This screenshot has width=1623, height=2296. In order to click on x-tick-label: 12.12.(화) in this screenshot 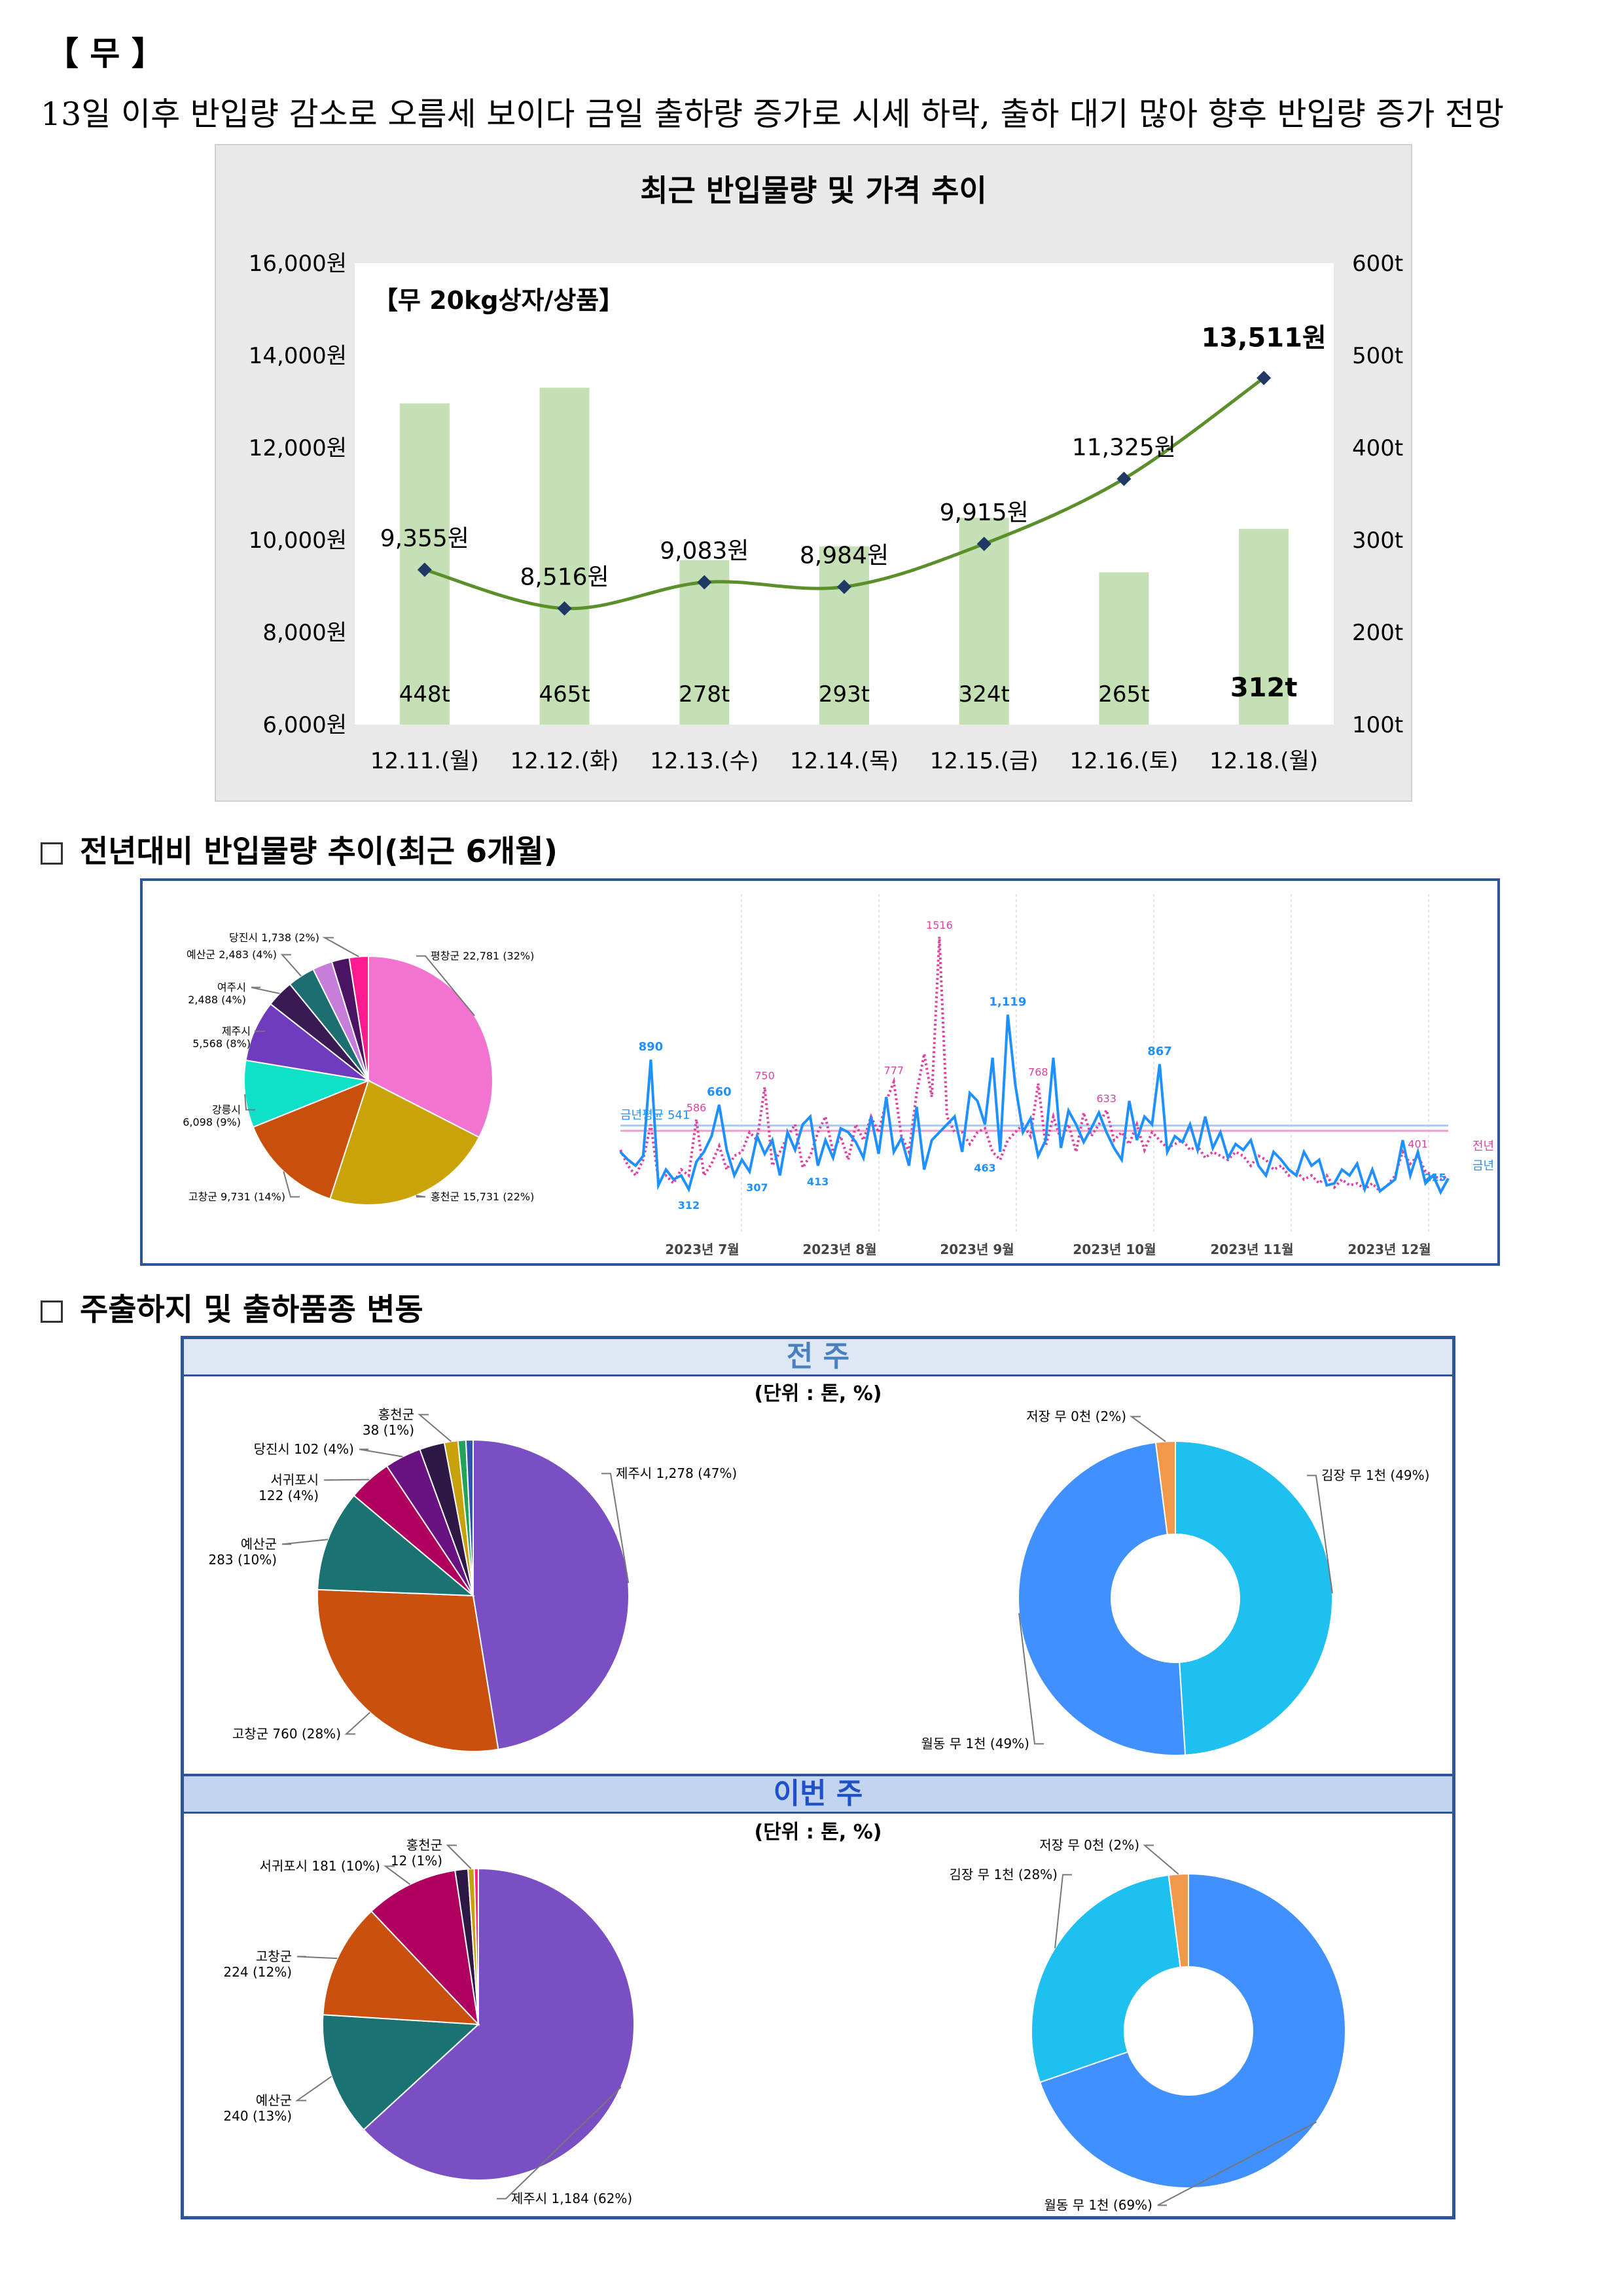, I will do `click(564, 761)`.